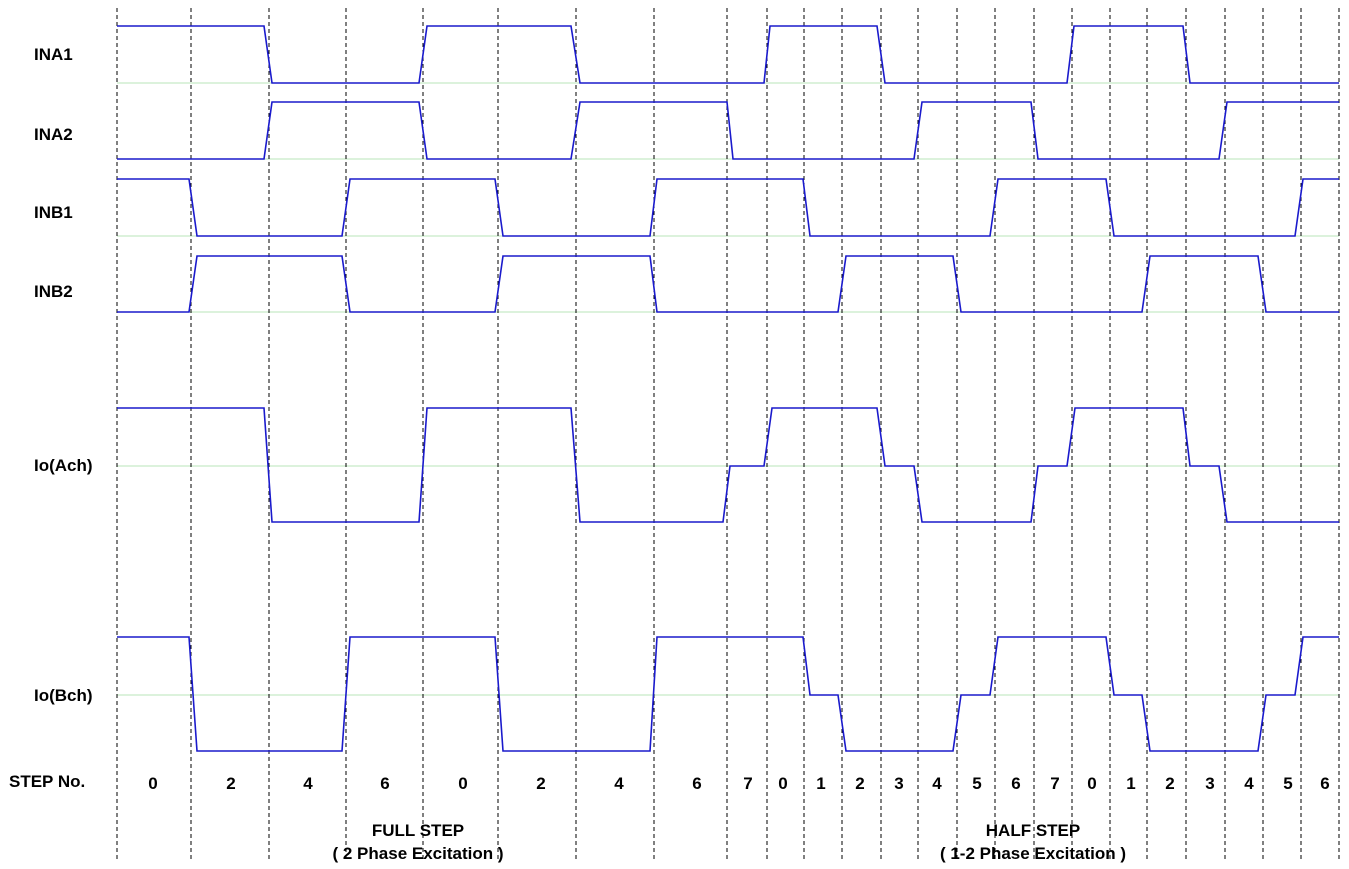 This screenshot has width=1349, height=869. What do you see at coordinates (47, 781) in the screenshot?
I see `step-number-label: STEP No.` at bounding box center [47, 781].